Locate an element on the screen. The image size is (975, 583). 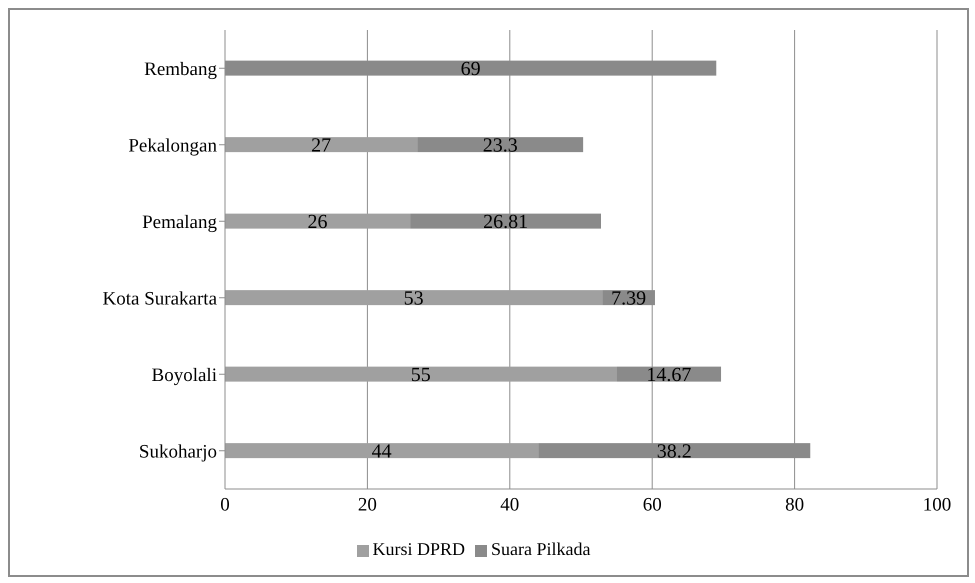
data-label: 55 is located at coordinates (420, 375).